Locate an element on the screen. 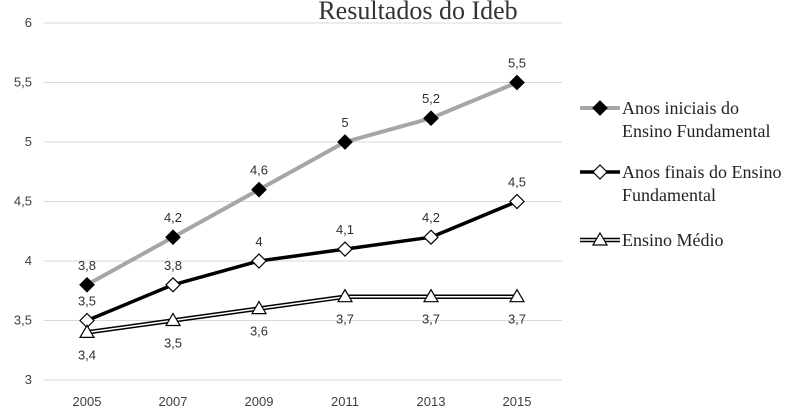  x-tick-label: 2007 is located at coordinates (173, 401).